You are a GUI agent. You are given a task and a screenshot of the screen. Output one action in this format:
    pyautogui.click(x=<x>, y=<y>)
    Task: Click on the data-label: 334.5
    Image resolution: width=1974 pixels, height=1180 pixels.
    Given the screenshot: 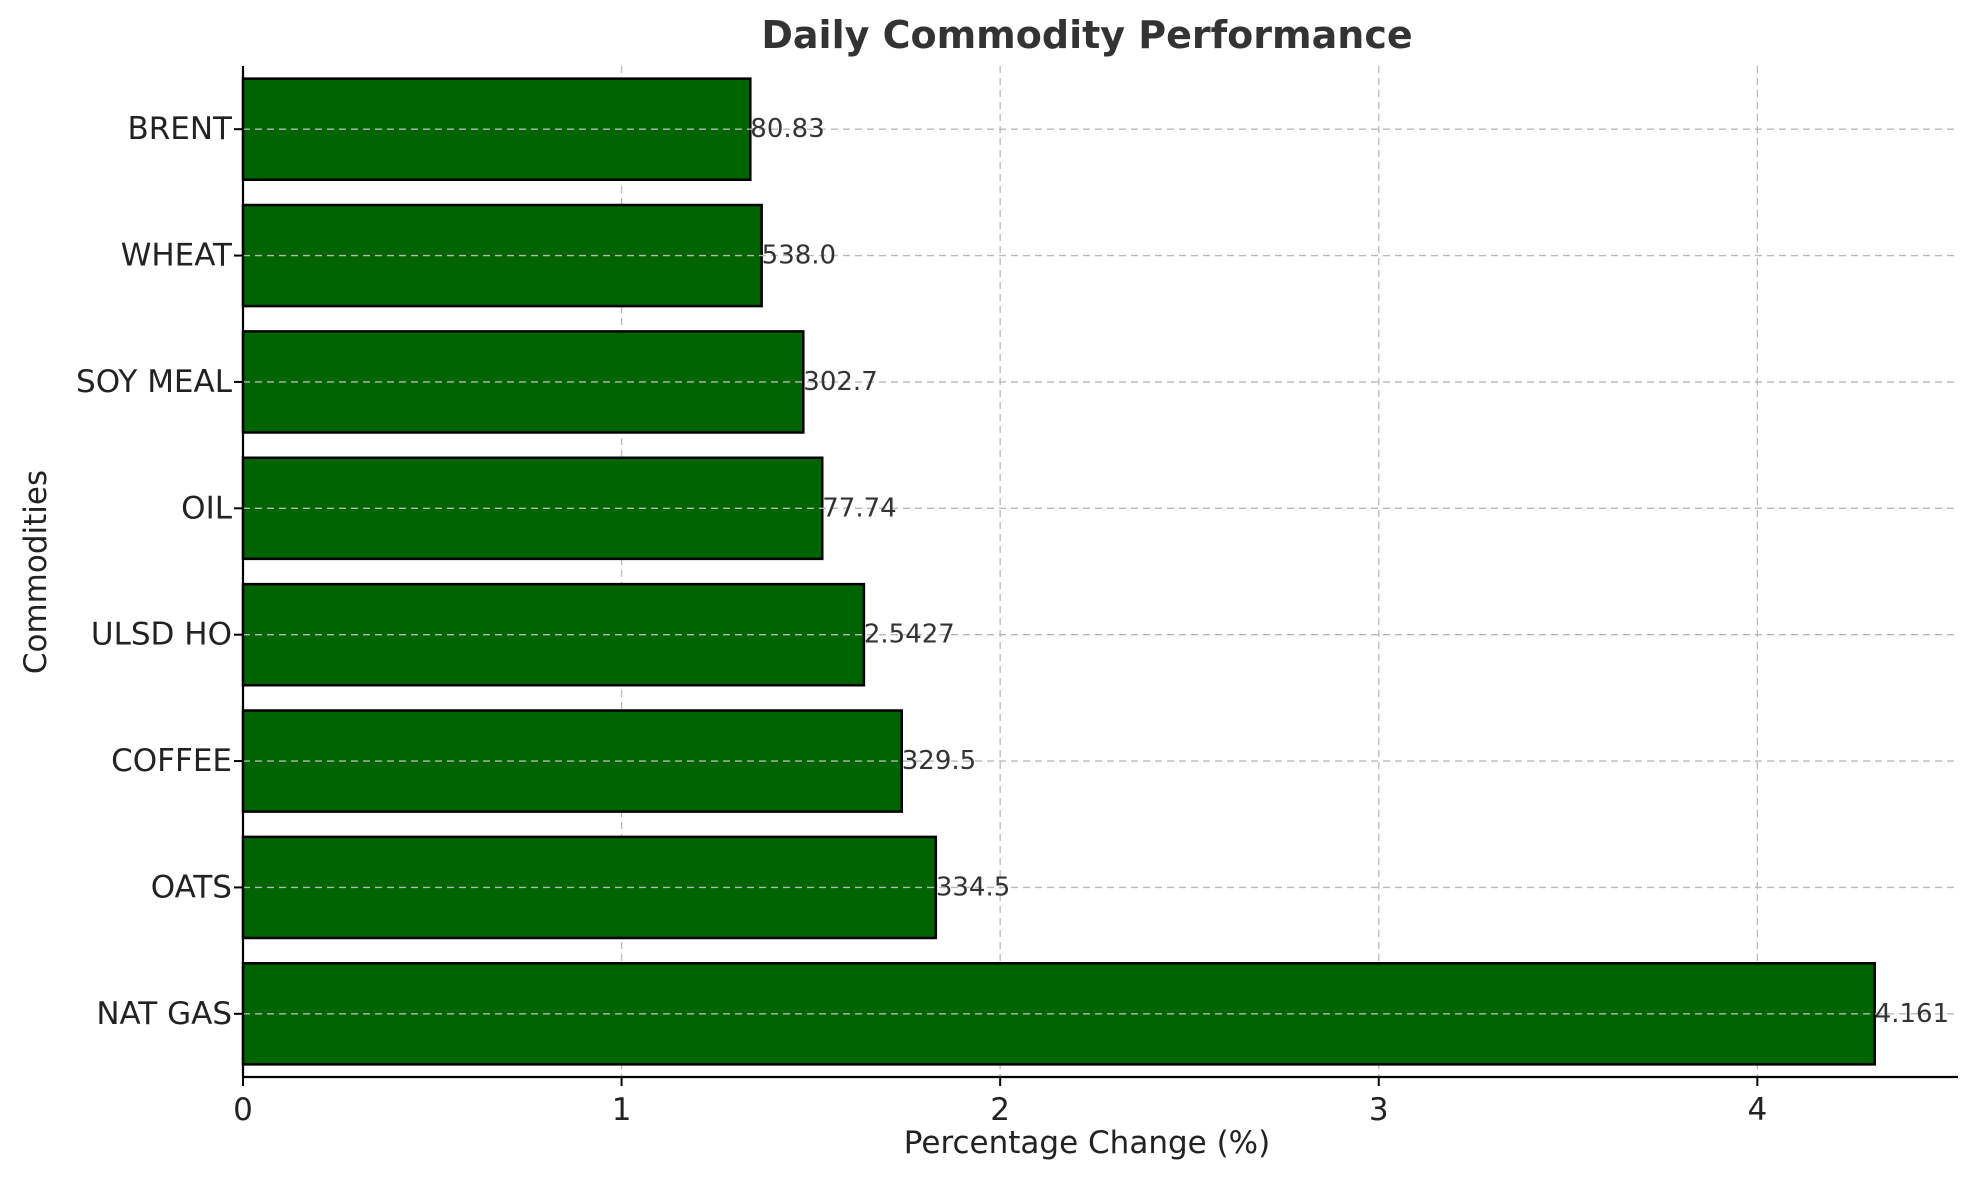 What is the action you would take?
    pyautogui.click(x=973, y=887)
    